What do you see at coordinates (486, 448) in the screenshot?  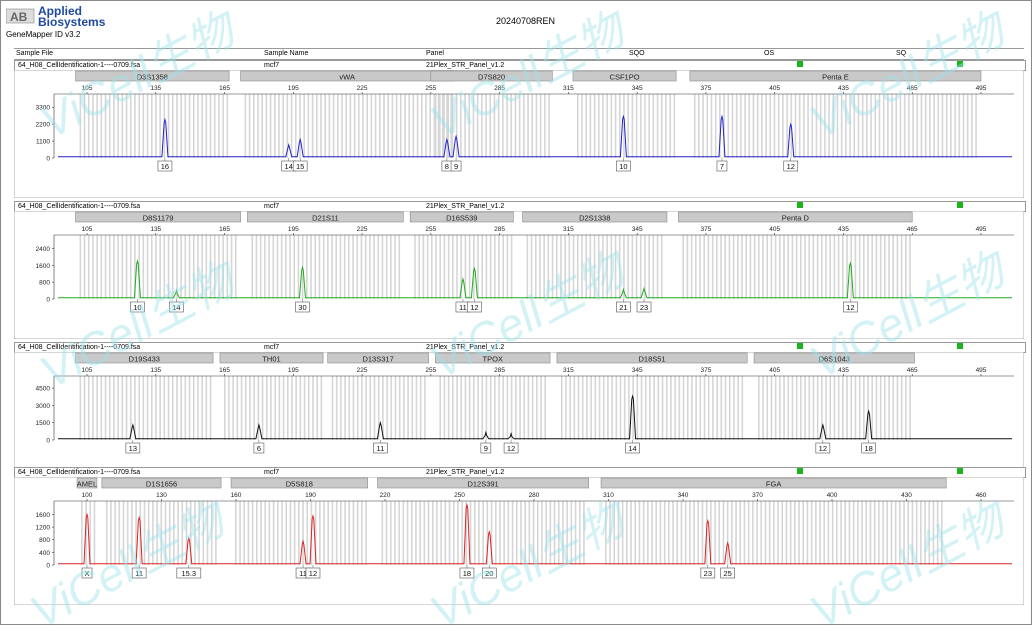 I see `allele-label: 9` at bounding box center [486, 448].